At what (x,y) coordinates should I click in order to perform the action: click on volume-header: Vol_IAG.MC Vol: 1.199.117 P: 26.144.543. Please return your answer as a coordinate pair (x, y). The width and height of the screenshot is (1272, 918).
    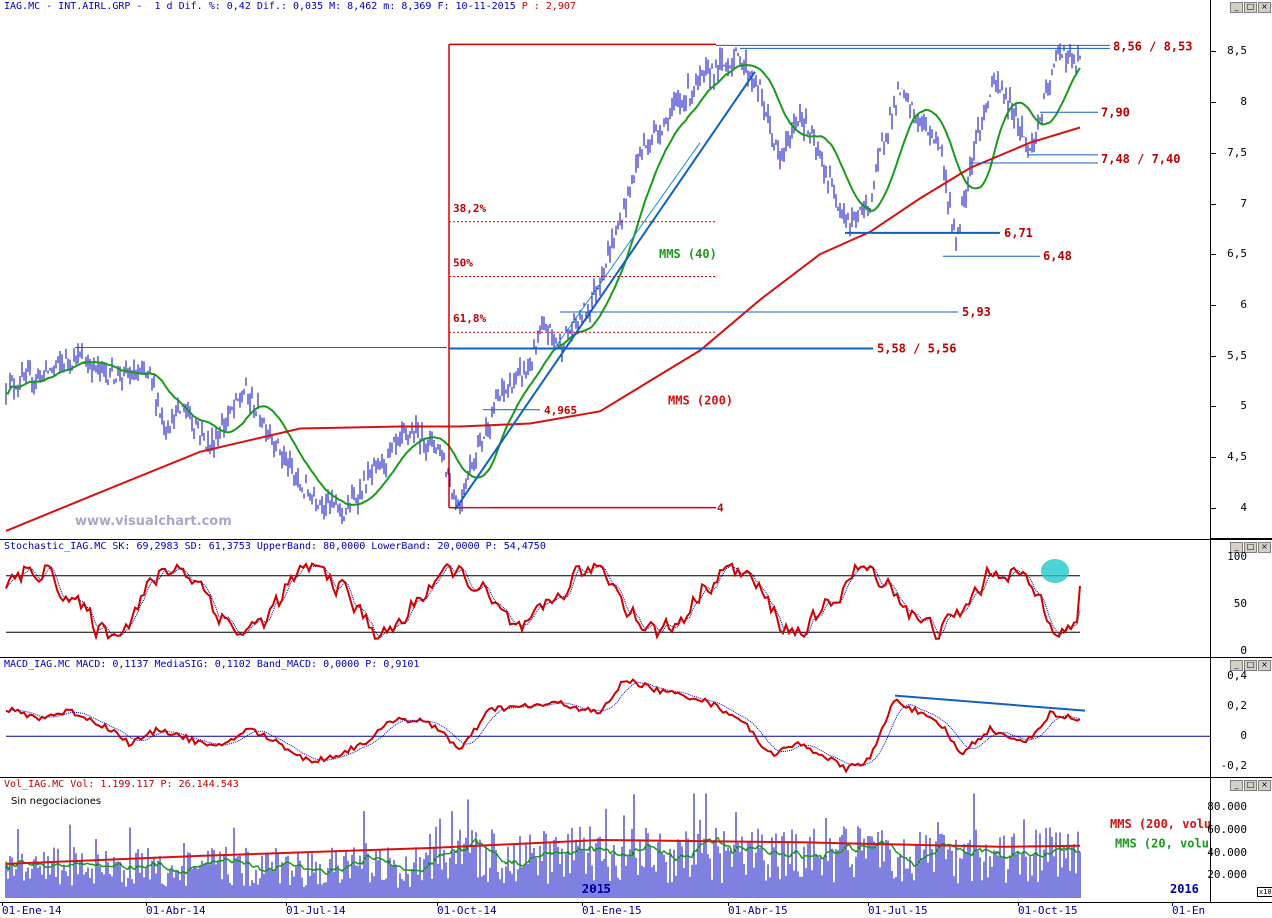
    Looking at the image, I should click on (121, 784).